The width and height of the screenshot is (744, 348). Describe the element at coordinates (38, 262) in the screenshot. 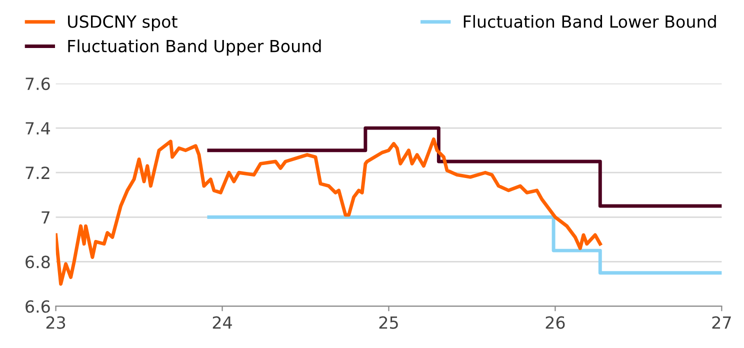

I see `y-tick-label: 6.8` at that location.